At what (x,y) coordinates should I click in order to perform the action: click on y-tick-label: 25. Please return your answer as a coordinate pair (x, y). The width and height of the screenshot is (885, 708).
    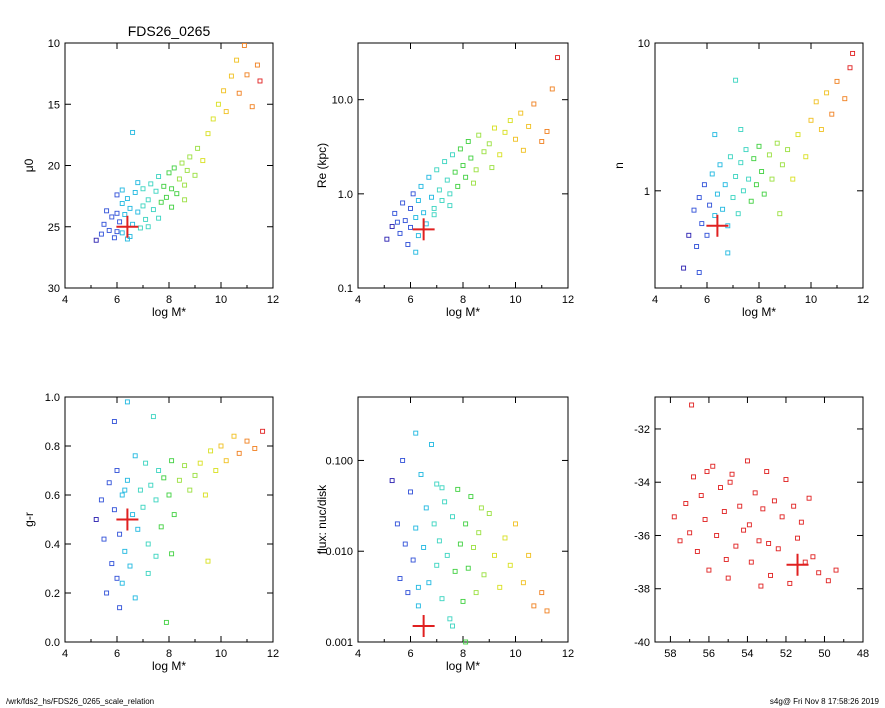
    Looking at the image, I should click on (54, 228).